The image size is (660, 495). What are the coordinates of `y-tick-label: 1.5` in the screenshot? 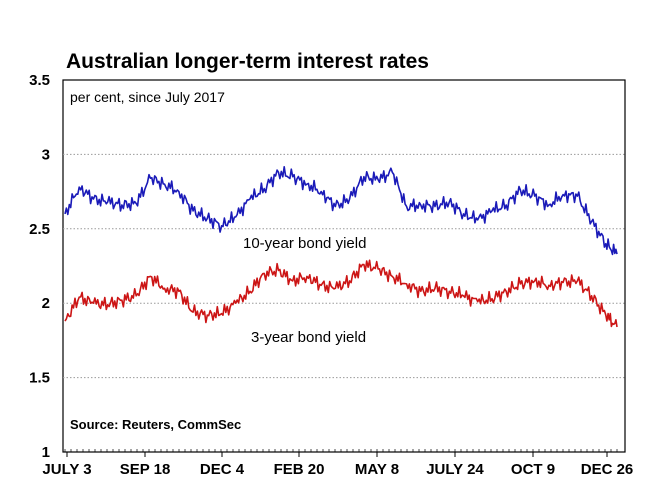 It's located at (39, 378).